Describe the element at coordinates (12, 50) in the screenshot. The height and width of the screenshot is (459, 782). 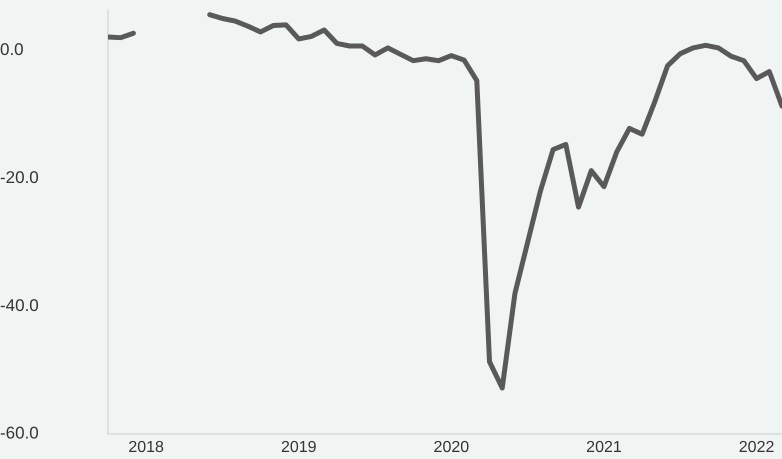
I see `y-tick-label: 0.0` at that location.